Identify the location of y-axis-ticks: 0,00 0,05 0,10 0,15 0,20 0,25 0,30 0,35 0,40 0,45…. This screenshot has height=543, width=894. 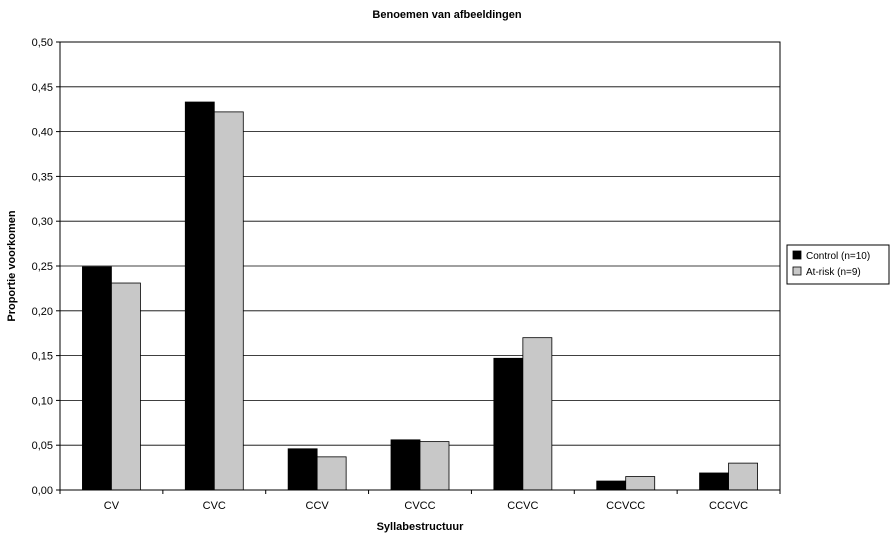
(46, 267).